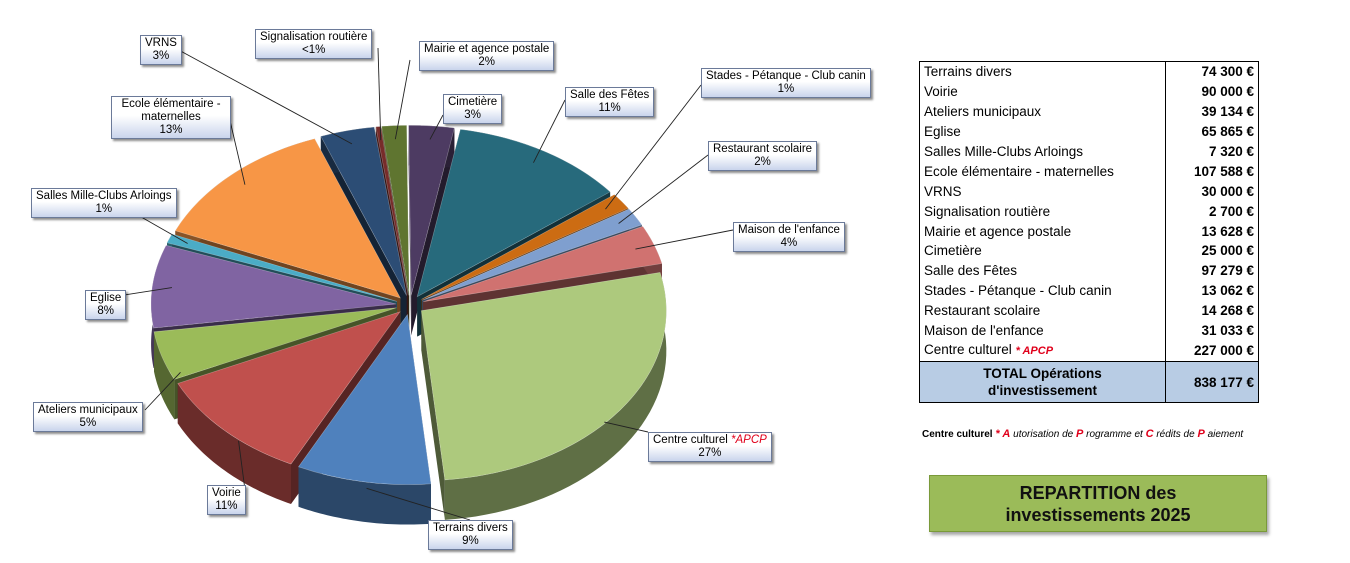  I want to click on callout-stades: Stades - Pétanque - Club canin 1%, so click(786, 83).